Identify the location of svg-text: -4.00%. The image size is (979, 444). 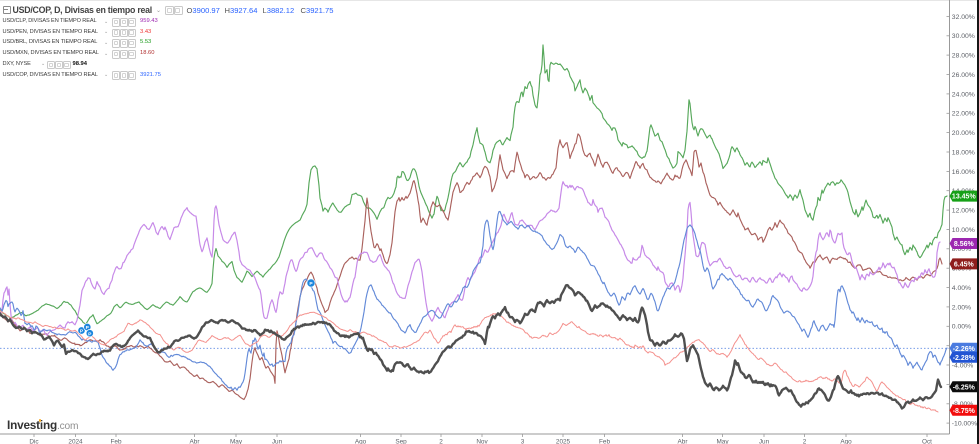
(963, 365).